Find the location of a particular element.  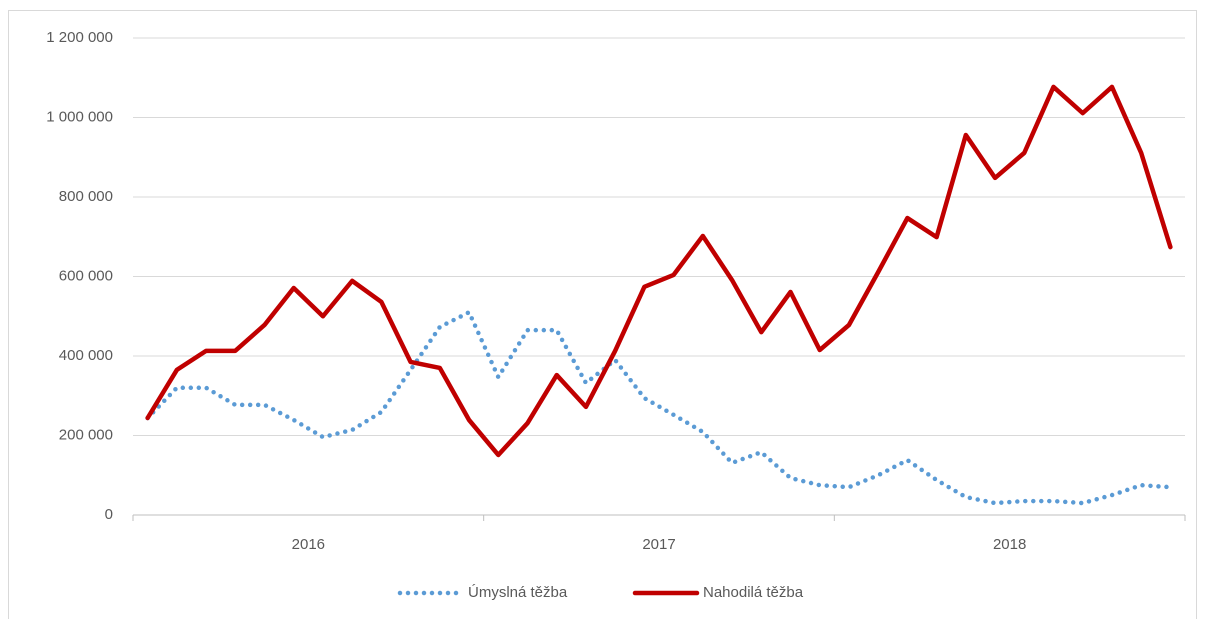

x-group-label: 2018 is located at coordinates (1009, 544).